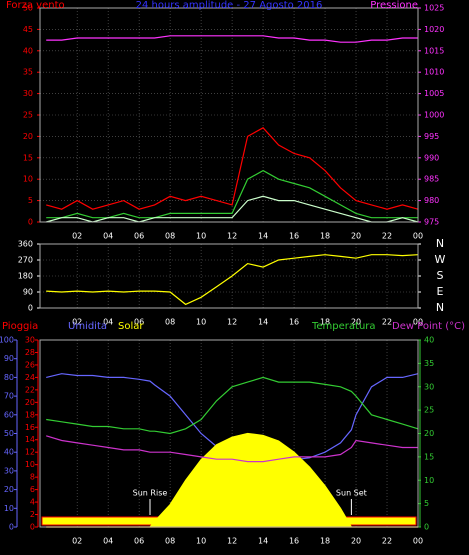 Image resolution: width=469 pixels, height=555 pixels. What do you see at coordinates (440, 259) in the screenshot?
I see `y-tick-label: W` at bounding box center [440, 259].